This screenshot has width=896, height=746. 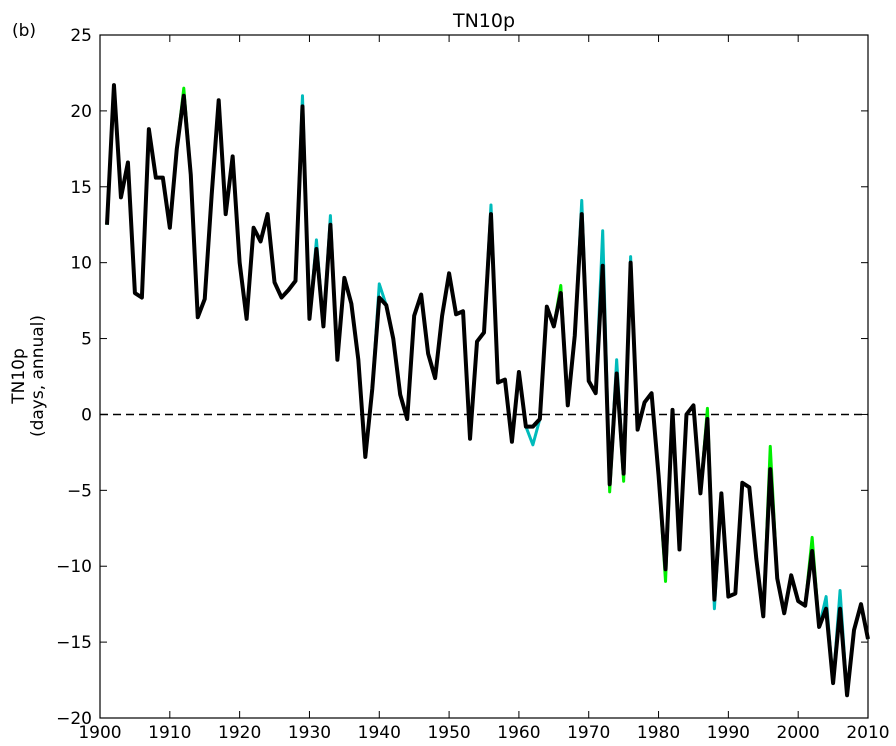 I want to click on y-tick-label: −5, so click(x=79, y=491).